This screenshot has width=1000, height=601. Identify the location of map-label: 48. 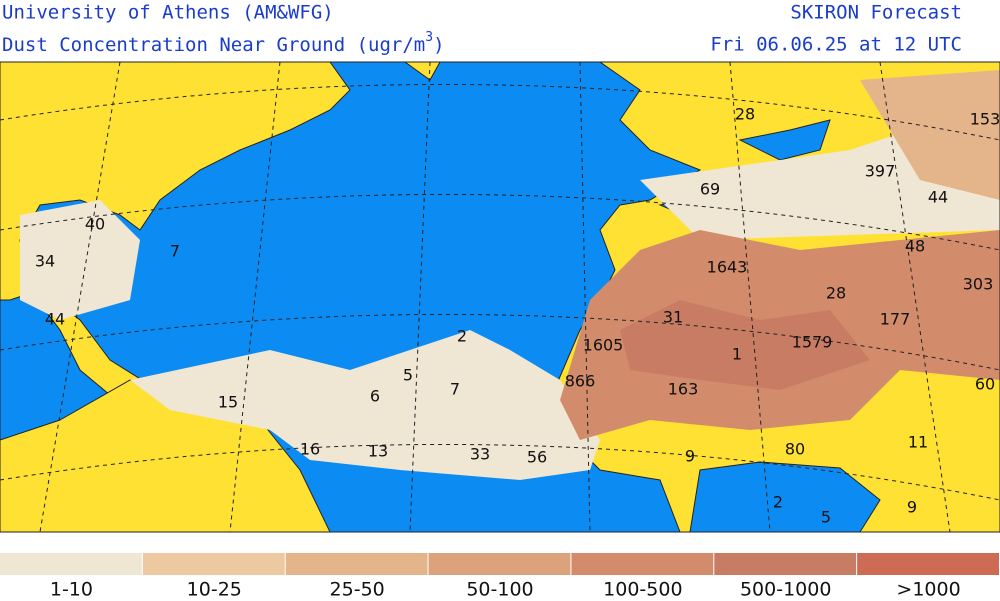
(915, 246).